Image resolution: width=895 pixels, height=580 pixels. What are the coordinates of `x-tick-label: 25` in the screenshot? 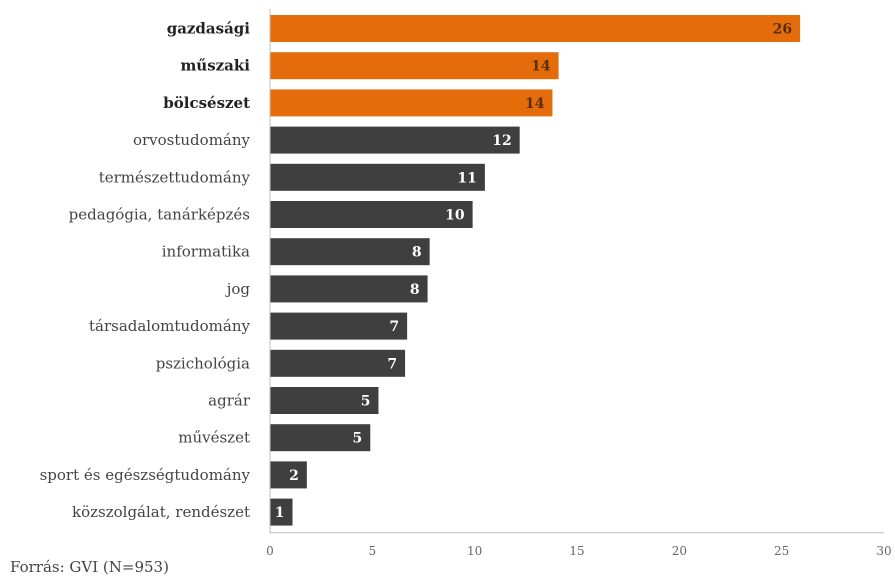 It's located at (781, 551).